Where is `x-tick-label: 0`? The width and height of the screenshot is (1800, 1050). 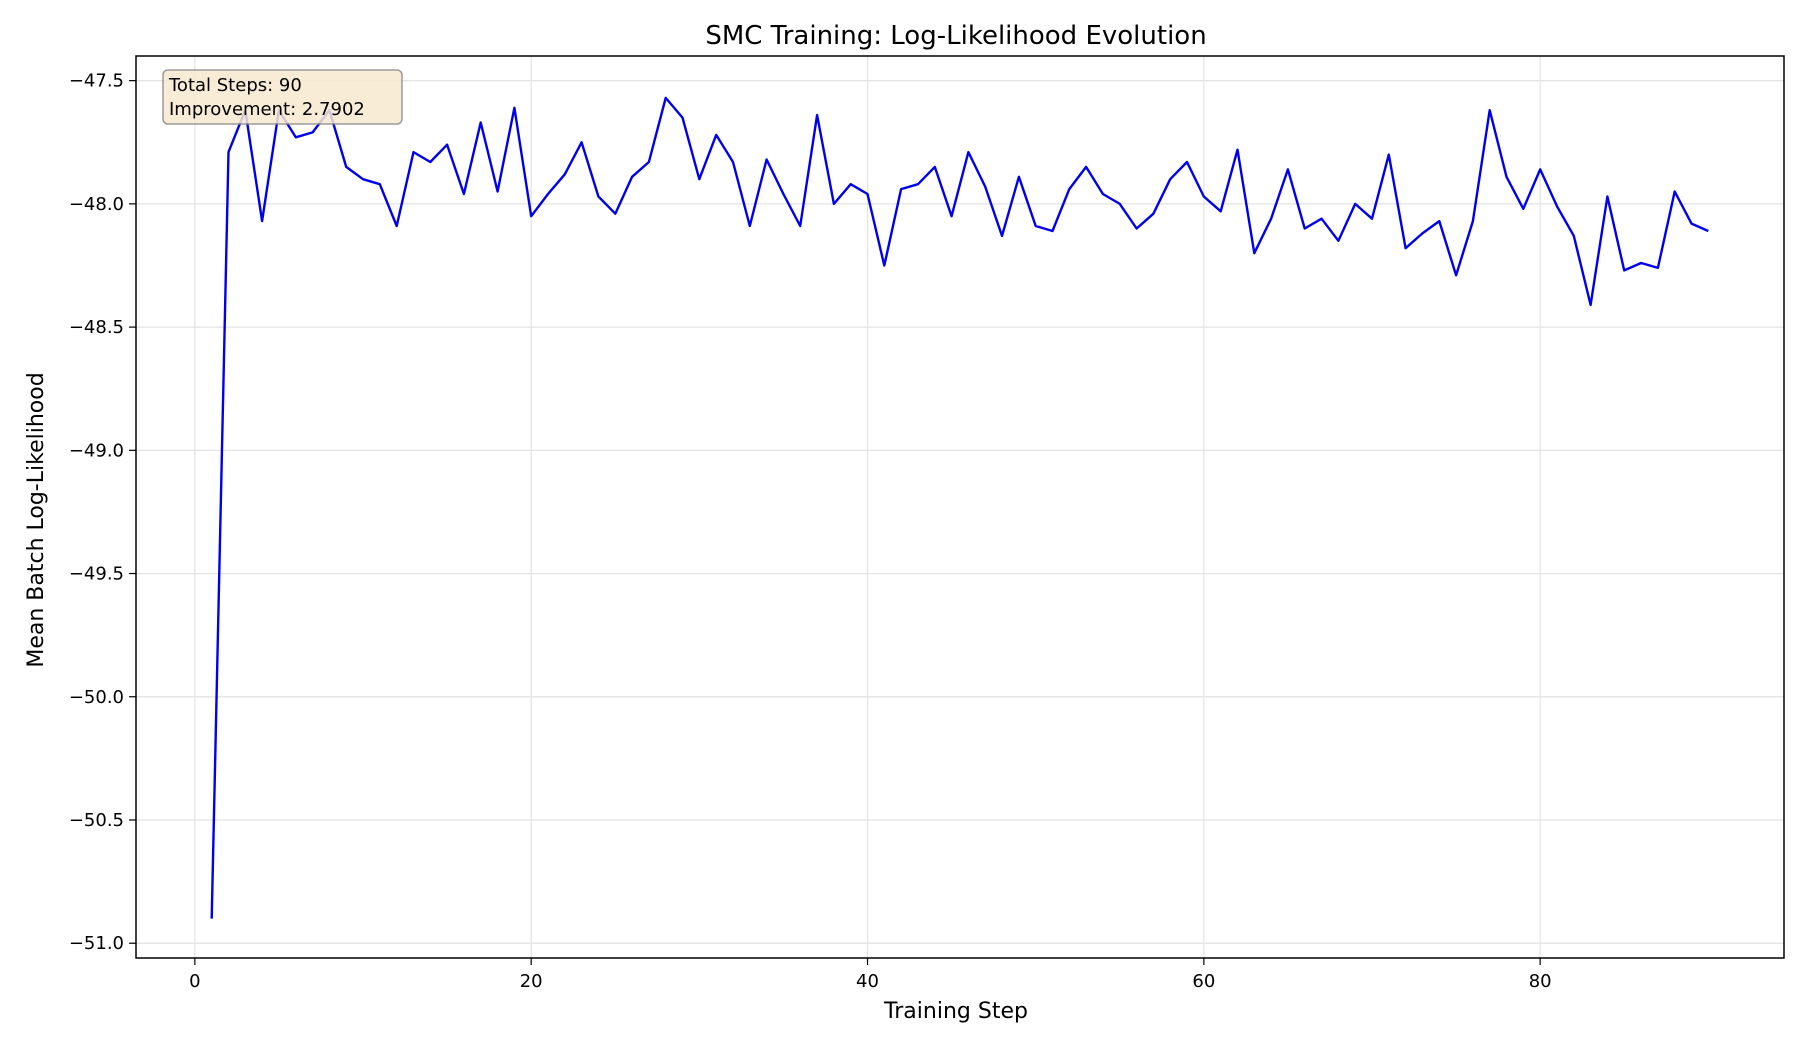 x-tick-label: 0 is located at coordinates (194, 981).